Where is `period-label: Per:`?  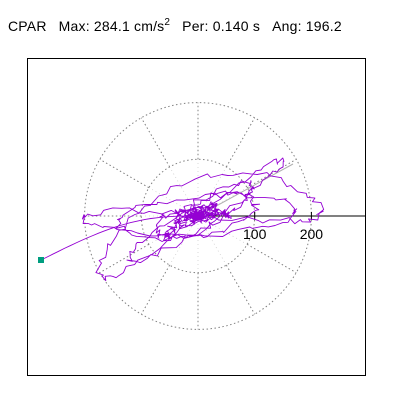 period-label: Per: is located at coordinates (195, 26).